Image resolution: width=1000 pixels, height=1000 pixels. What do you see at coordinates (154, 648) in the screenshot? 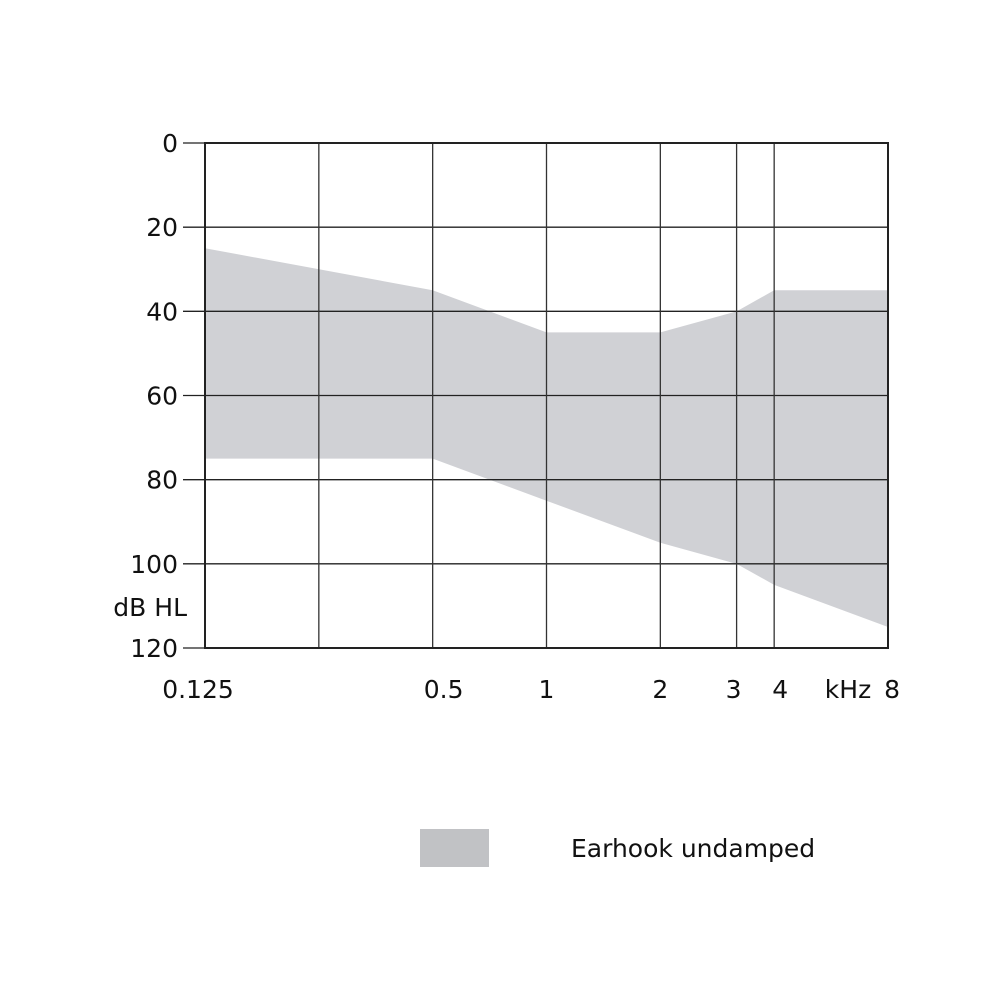
I see `y-tick-label: 120` at bounding box center [154, 648].